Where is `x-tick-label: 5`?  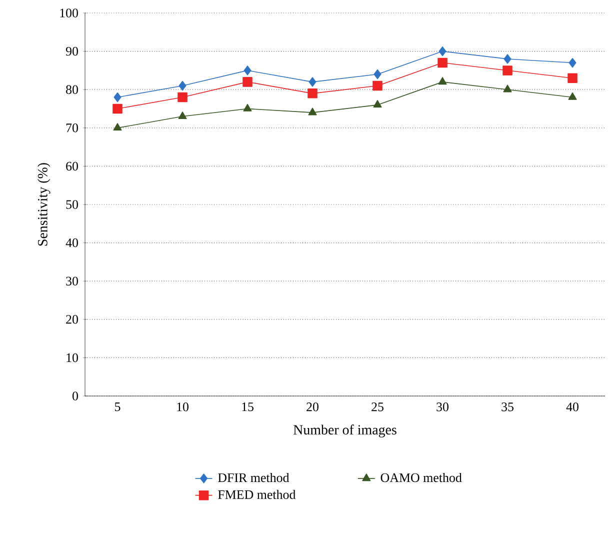
x-tick-label: 5 is located at coordinates (117, 407).